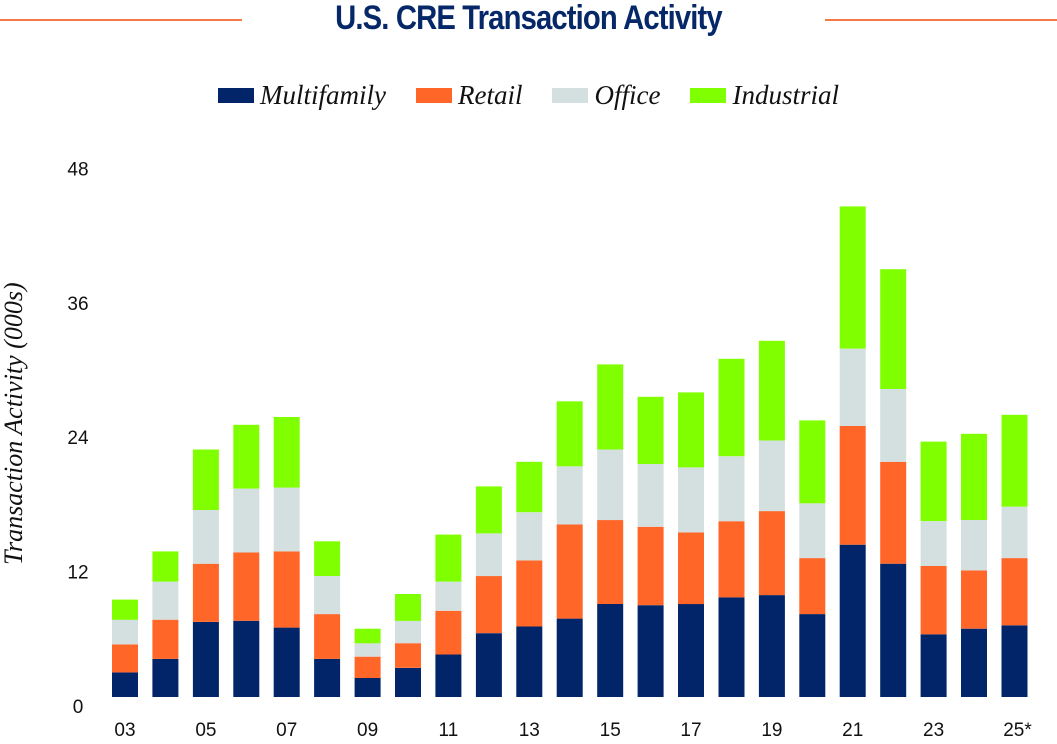 The image size is (1057, 744). Describe the element at coordinates (528, 25) in the screenshot. I see `title-bar: U.S. CRE Transaction Activity` at that location.